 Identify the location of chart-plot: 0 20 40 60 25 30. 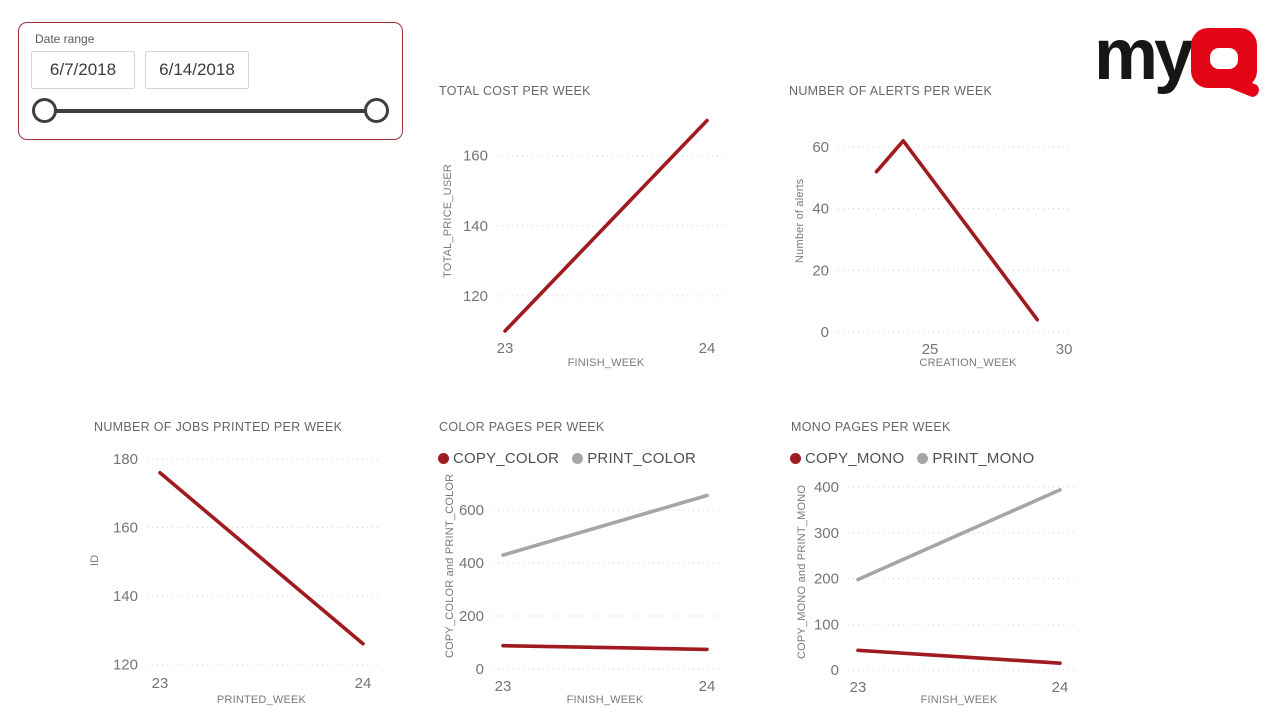
(931, 230).